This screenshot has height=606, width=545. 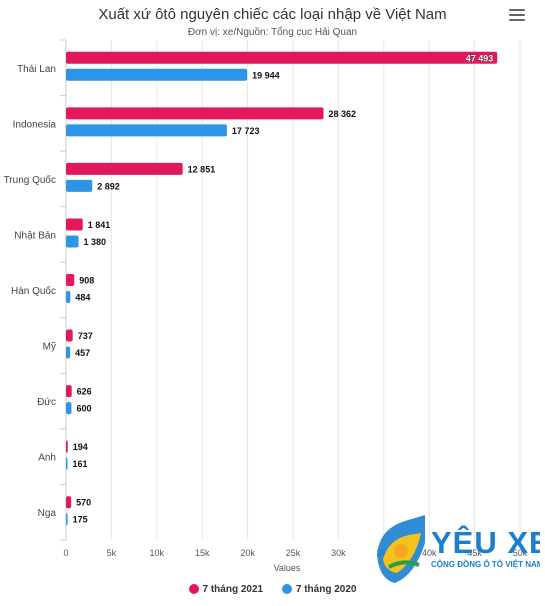 What do you see at coordinates (202, 553) in the screenshot?
I see `x-tick-label: 15k` at bounding box center [202, 553].